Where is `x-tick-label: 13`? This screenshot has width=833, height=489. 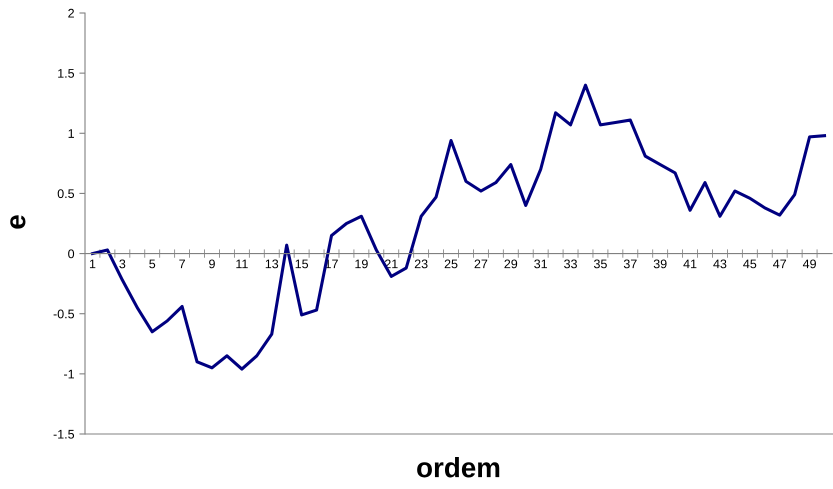 x-tick-label: 13 is located at coordinates (272, 263).